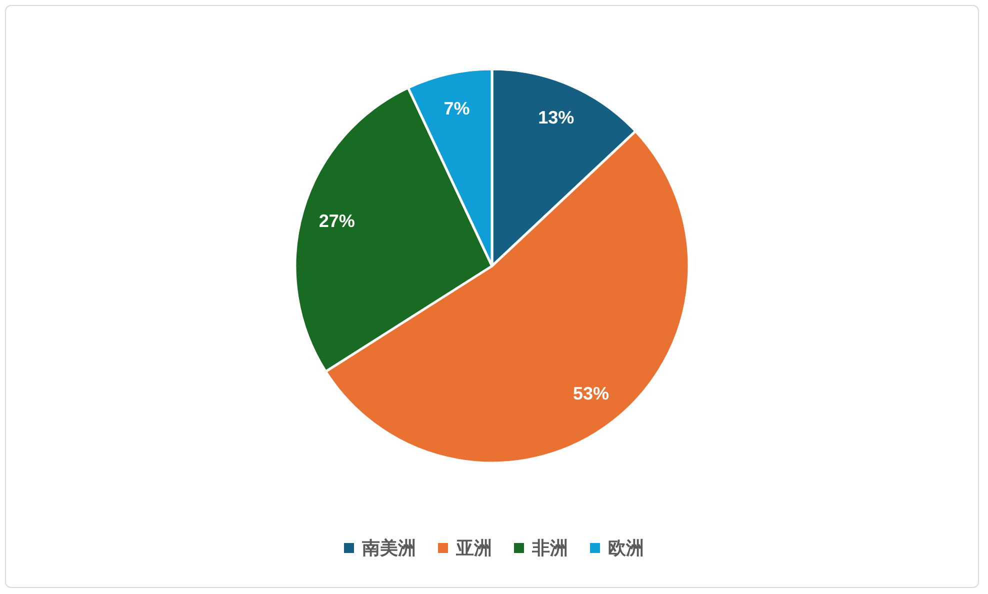  I want to click on data-label: 7%, so click(457, 108).